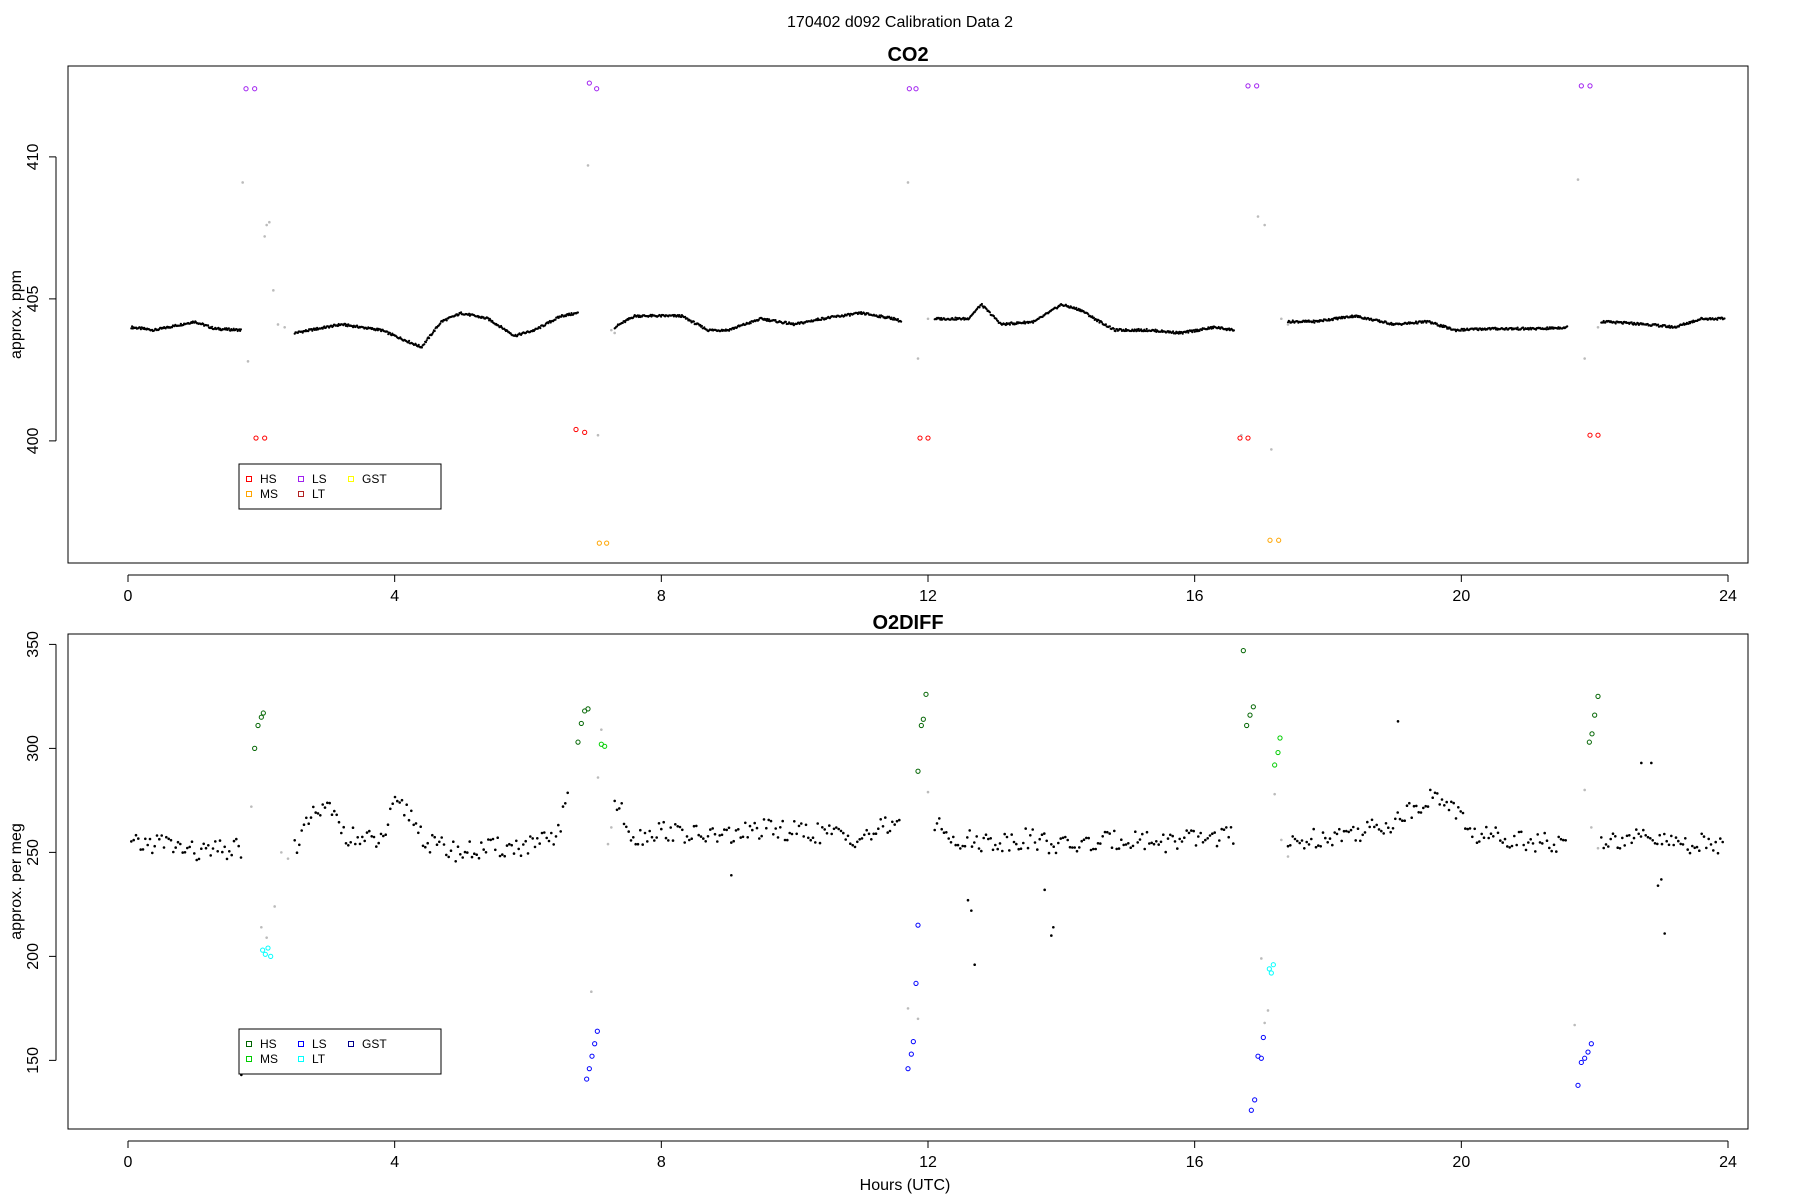 This screenshot has height=1200, width=1800. I want to click on calibration-point-lt, so click(271, 956).